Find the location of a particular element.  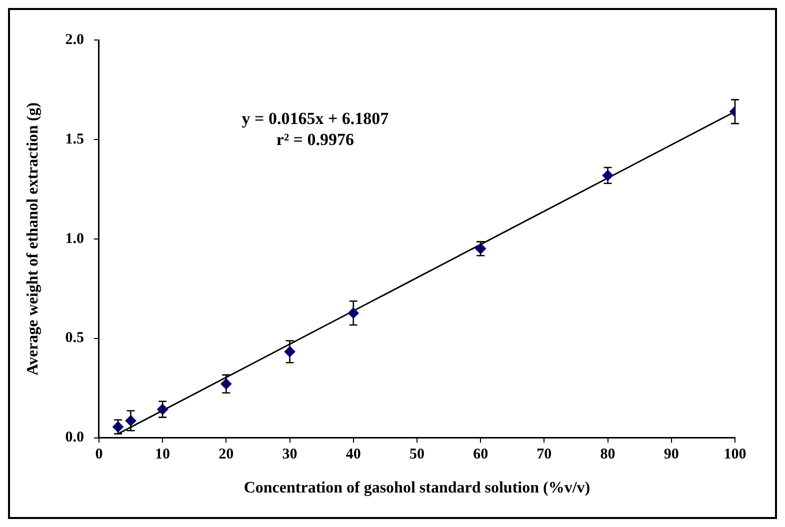

x-tick-label: 30 is located at coordinates (290, 454).